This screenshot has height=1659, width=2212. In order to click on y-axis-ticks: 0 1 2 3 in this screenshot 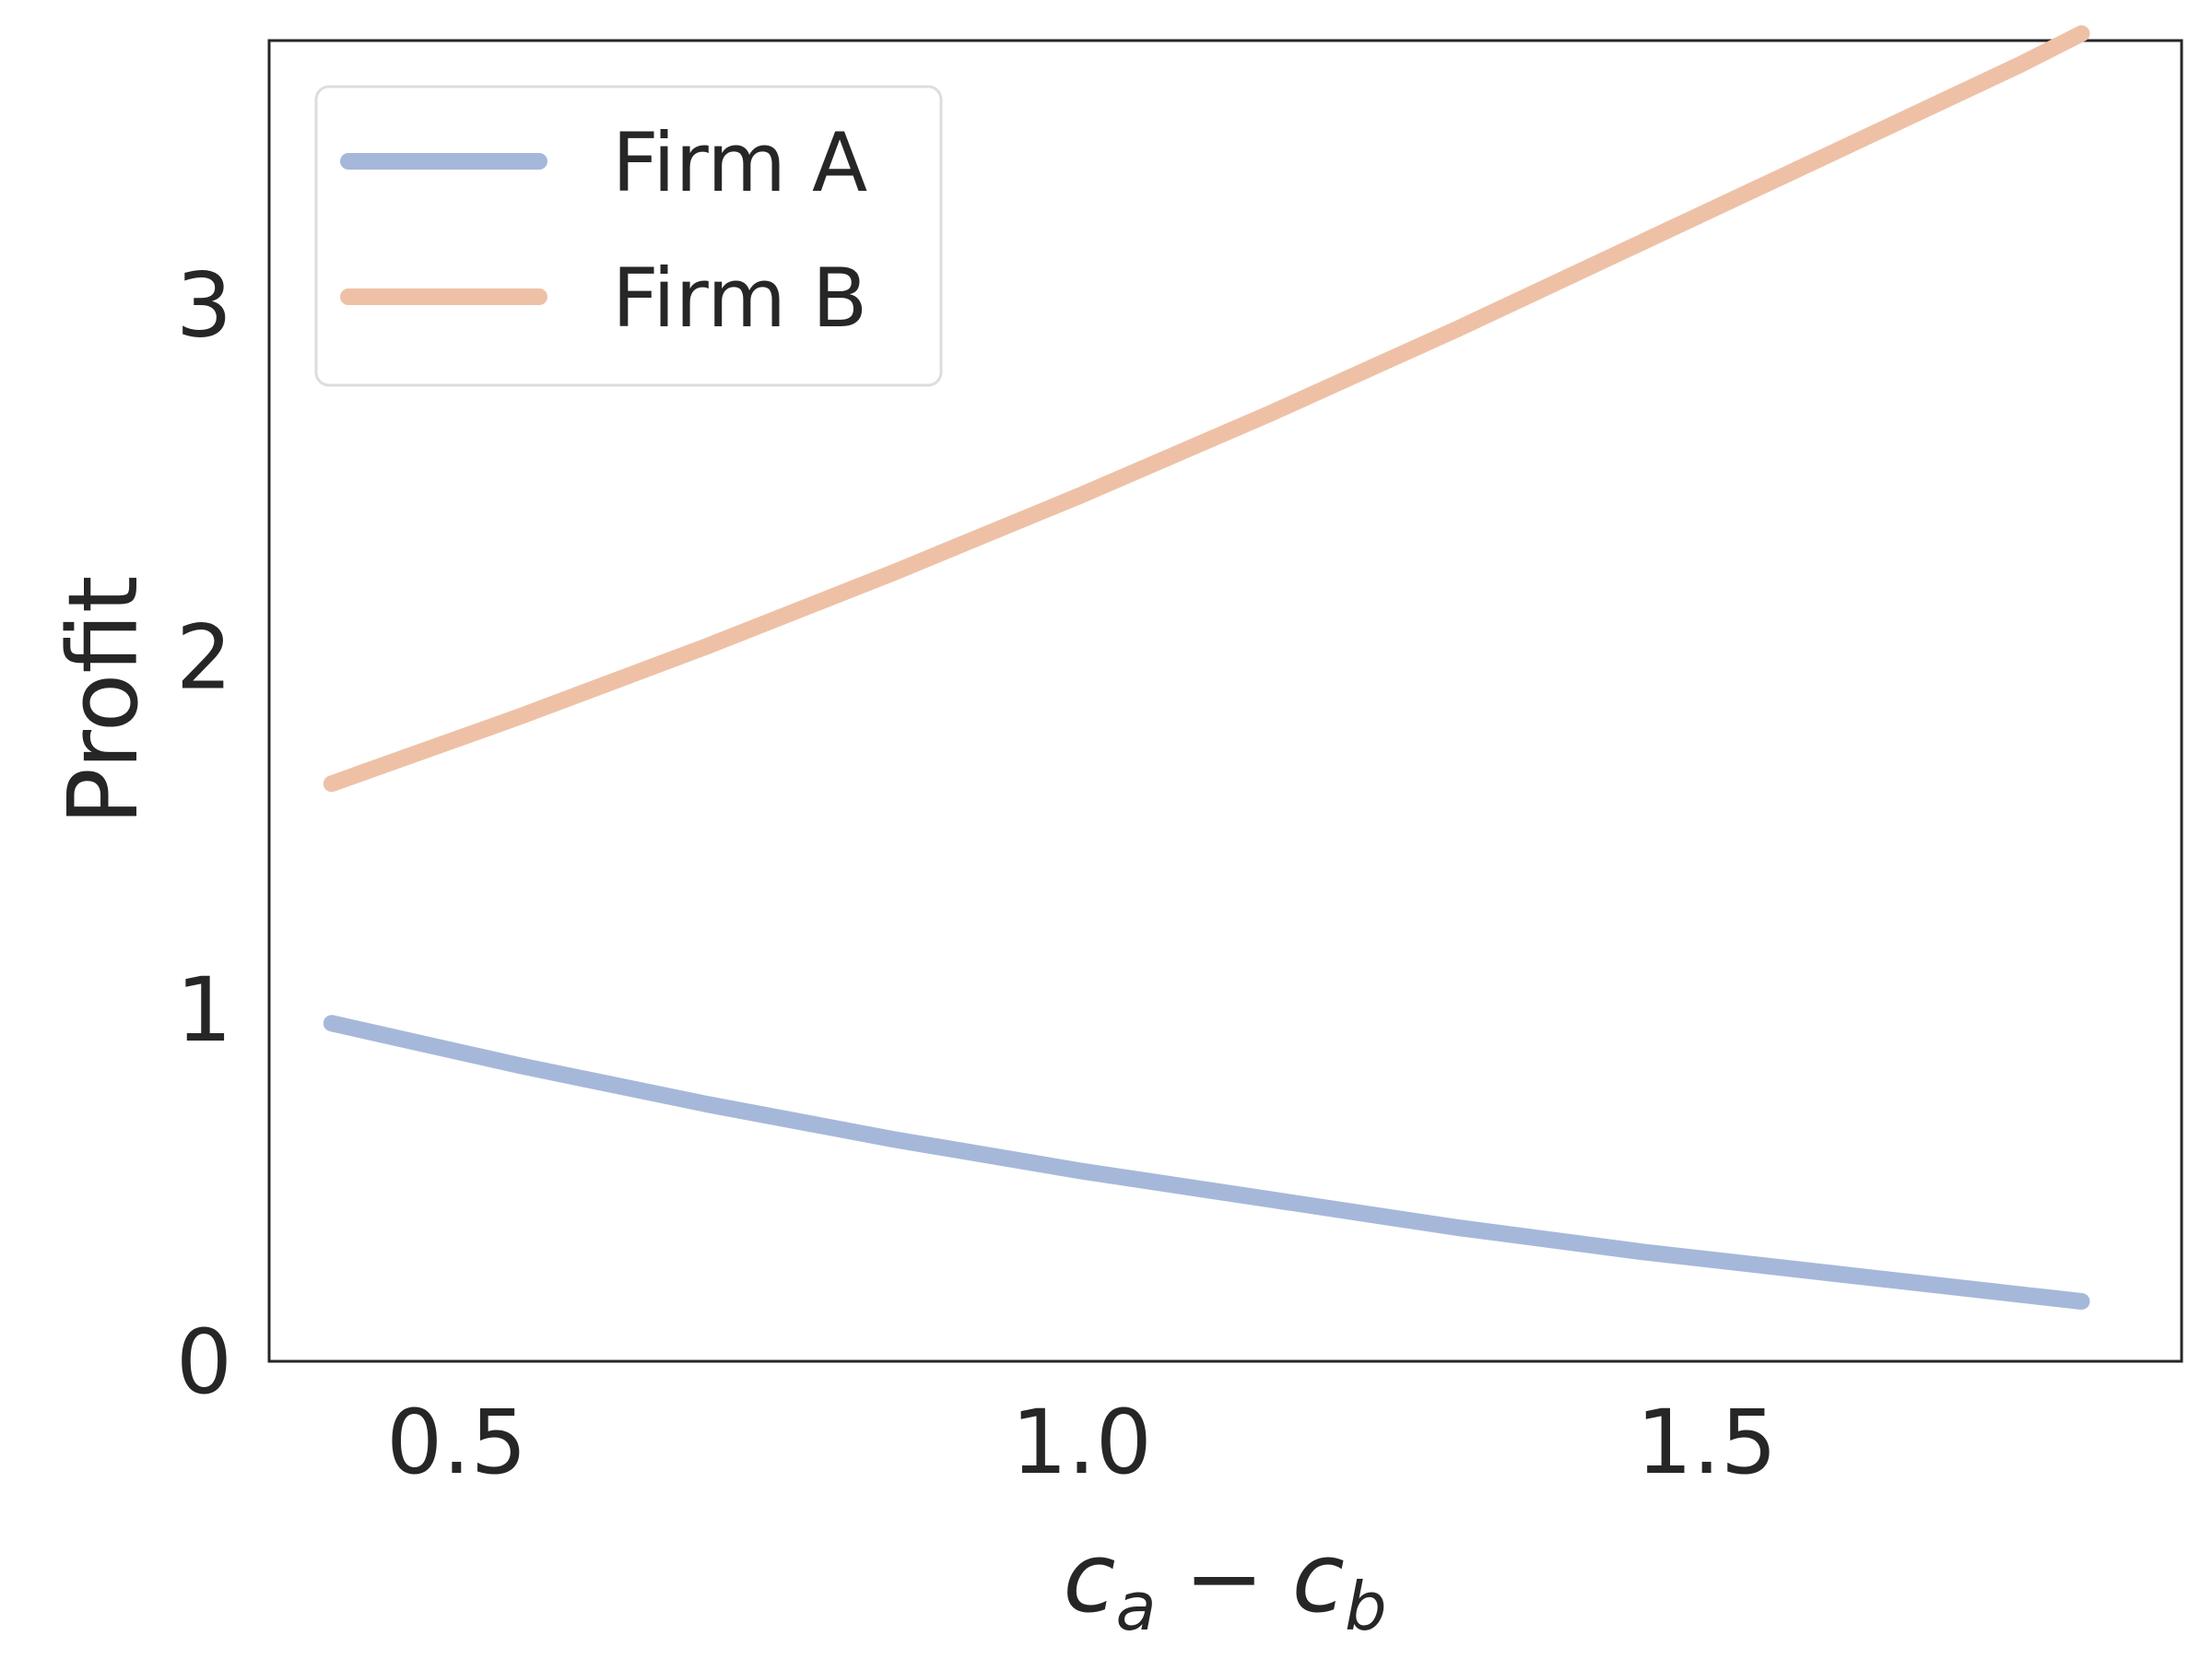, I will do `click(204, 834)`.